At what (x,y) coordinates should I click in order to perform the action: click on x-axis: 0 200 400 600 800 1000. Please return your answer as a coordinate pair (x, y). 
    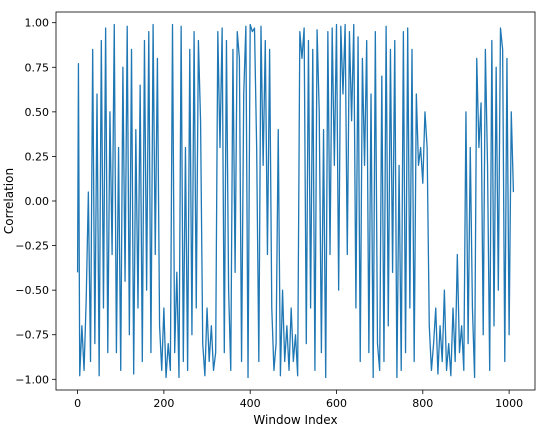
    Looking at the image, I should click on (298, 400).